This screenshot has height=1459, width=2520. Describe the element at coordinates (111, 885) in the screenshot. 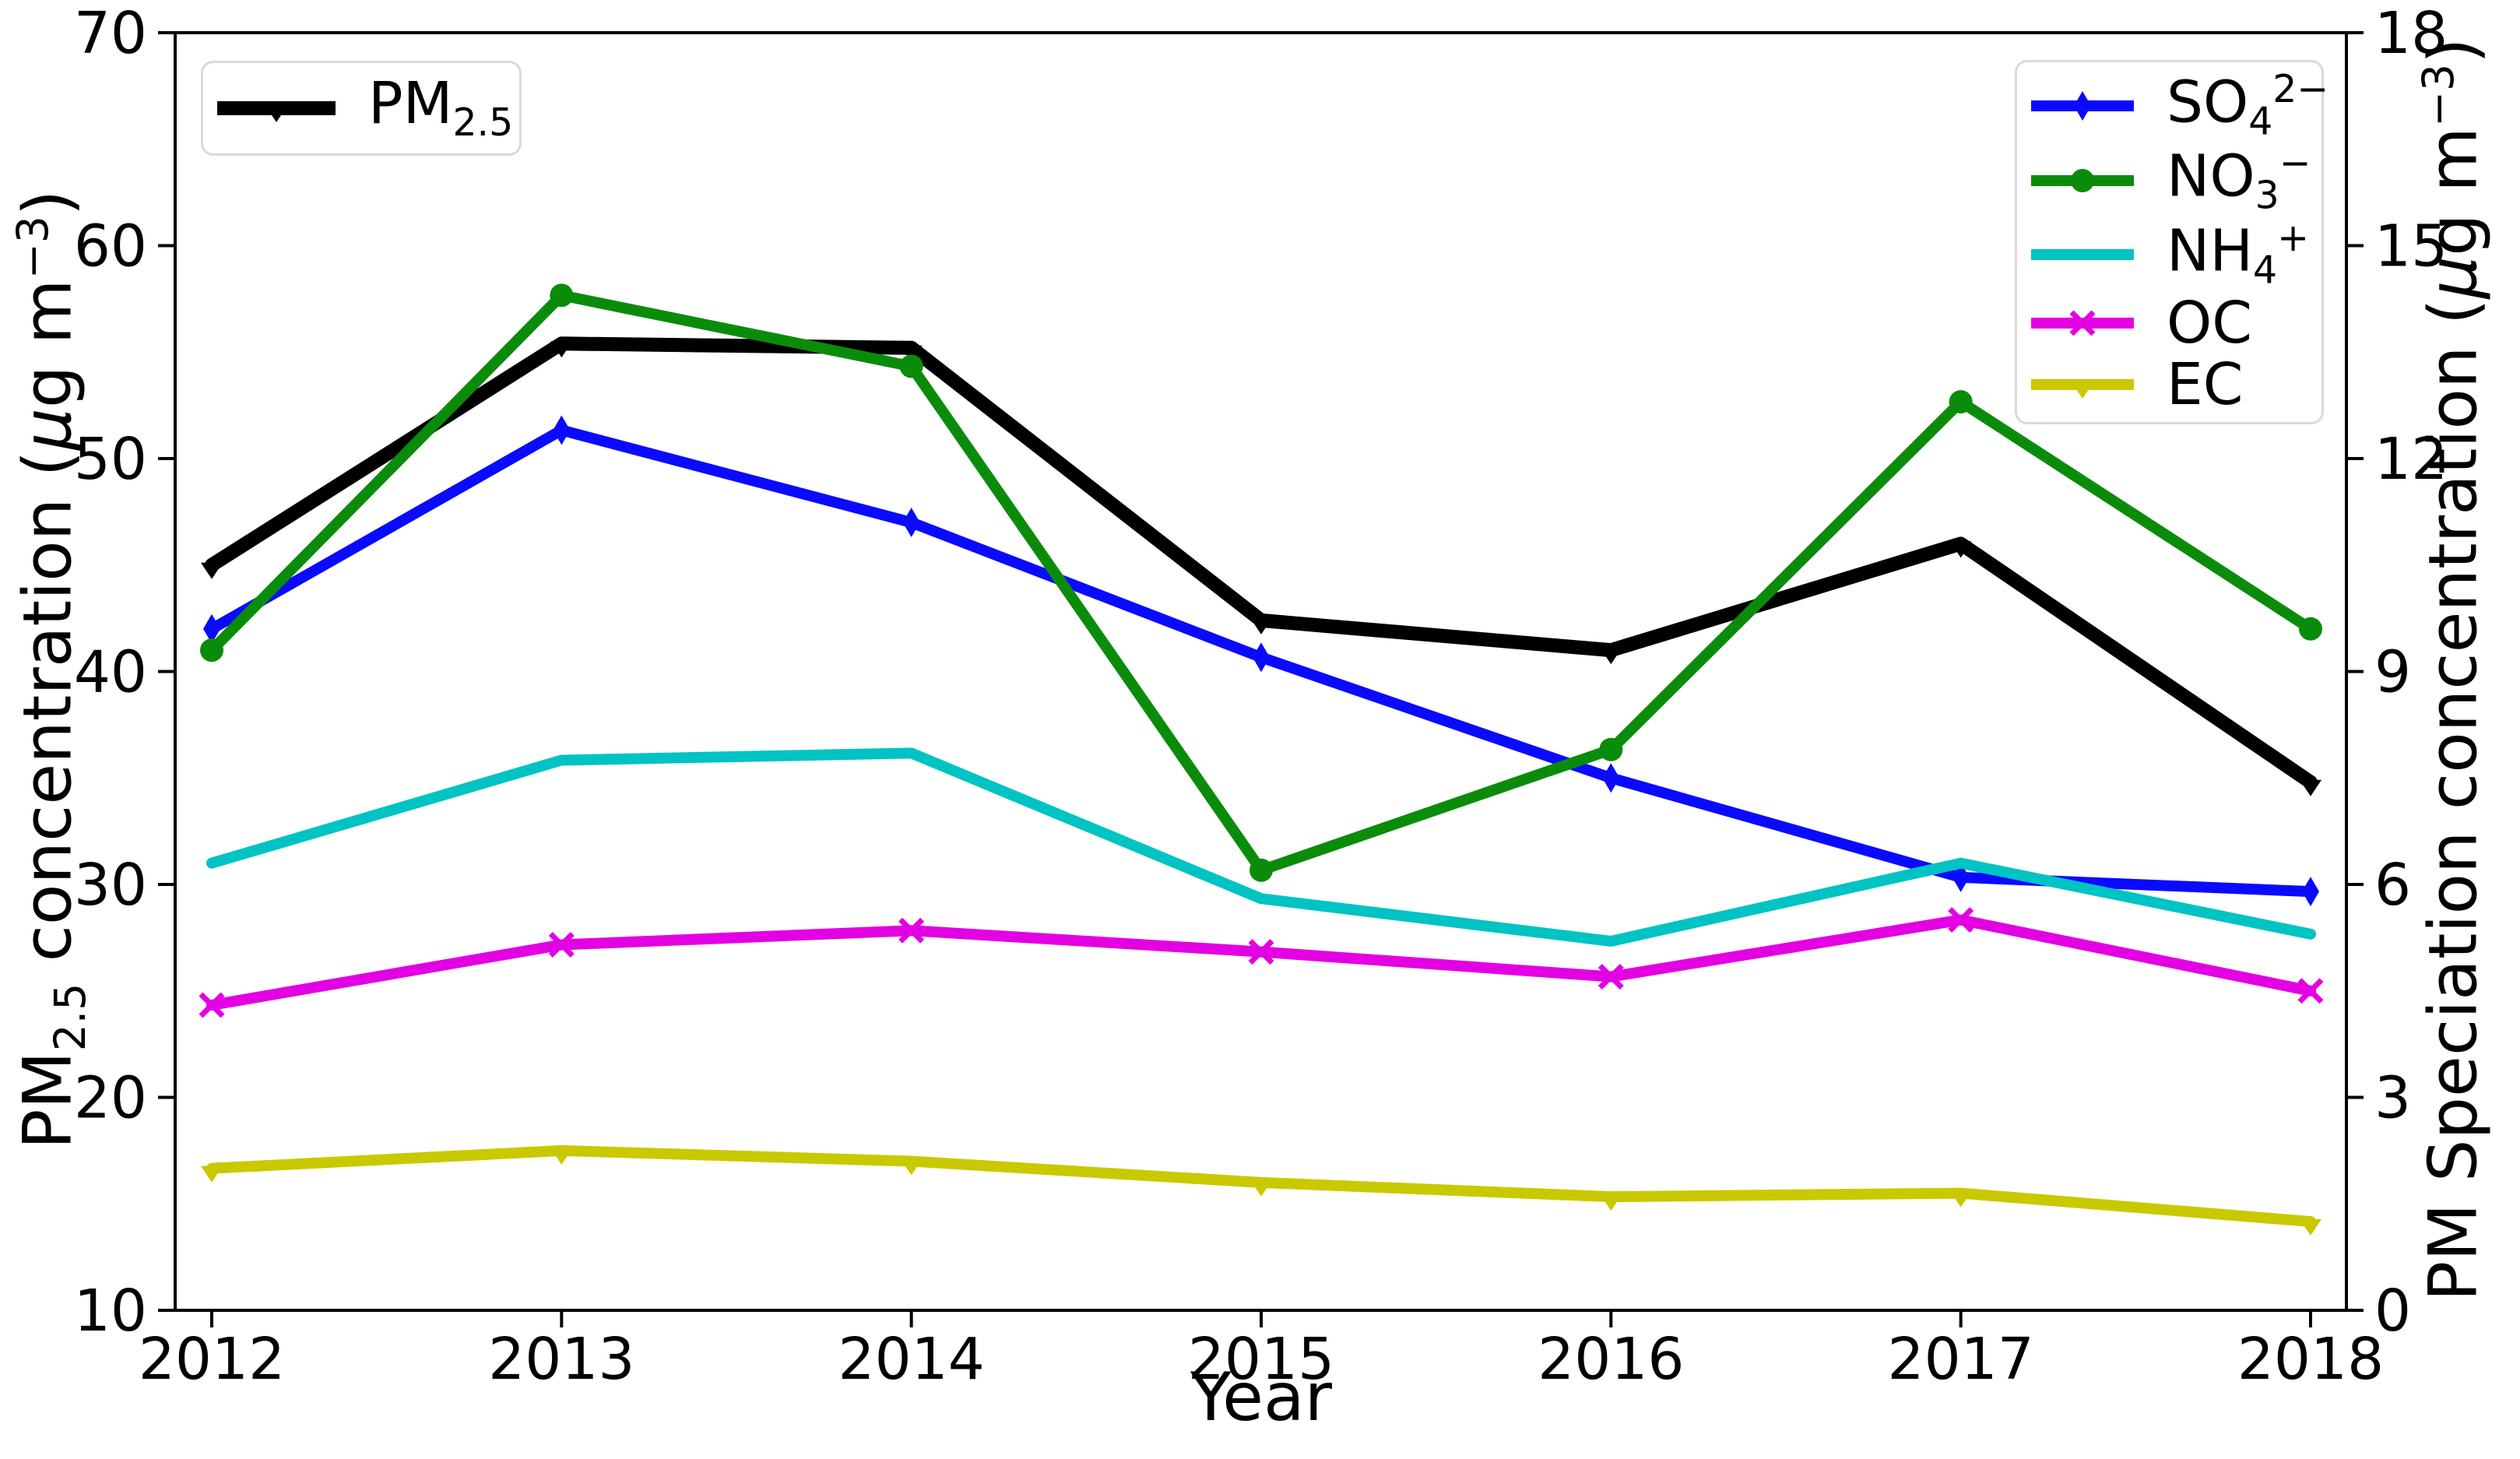

I see `left-tick-label: 30` at that location.